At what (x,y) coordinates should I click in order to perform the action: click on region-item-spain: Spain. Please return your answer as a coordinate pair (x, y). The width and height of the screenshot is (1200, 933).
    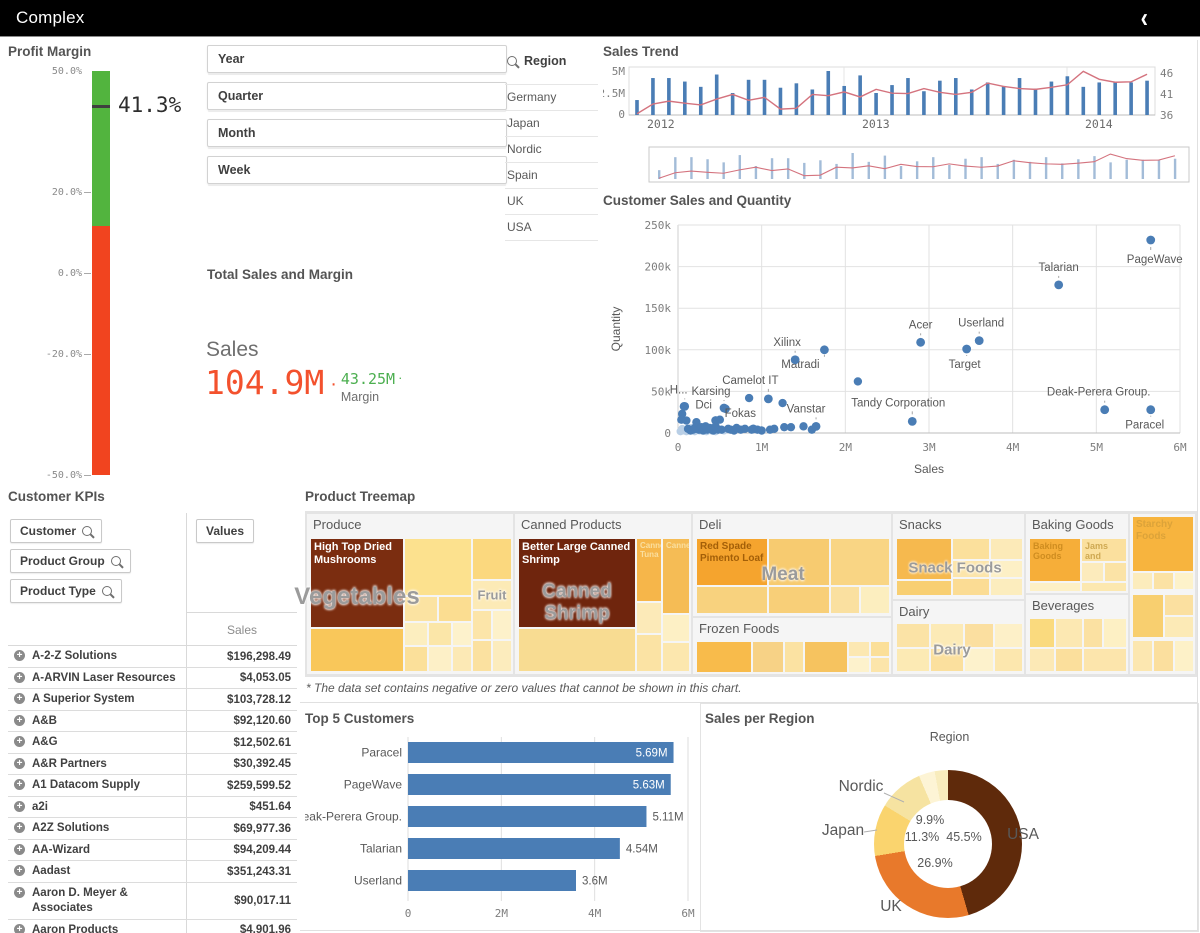
    Looking at the image, I should click on (551, 175).